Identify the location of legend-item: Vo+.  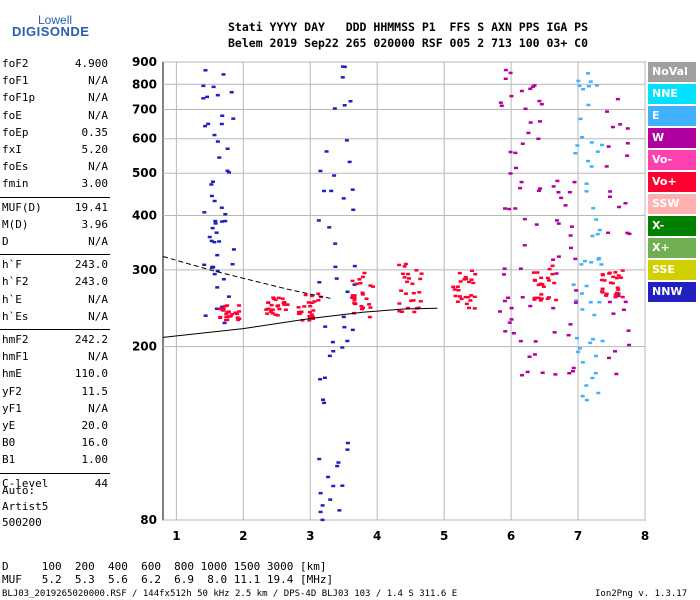
(672, 182).